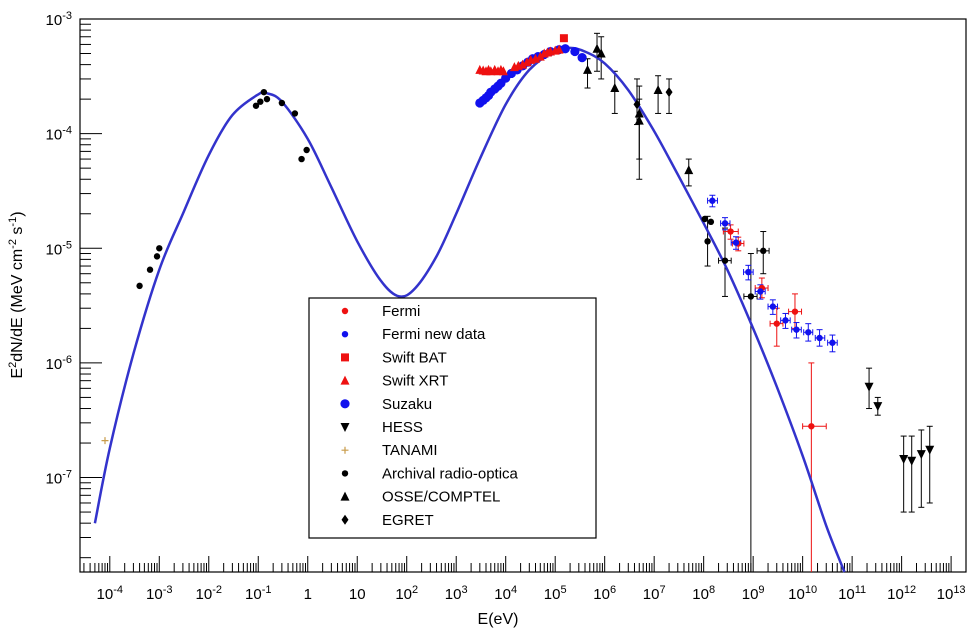 This screenshot has width=968, height=636. I want to click on x-tick-label: 10⁻³, so click(159, 593).